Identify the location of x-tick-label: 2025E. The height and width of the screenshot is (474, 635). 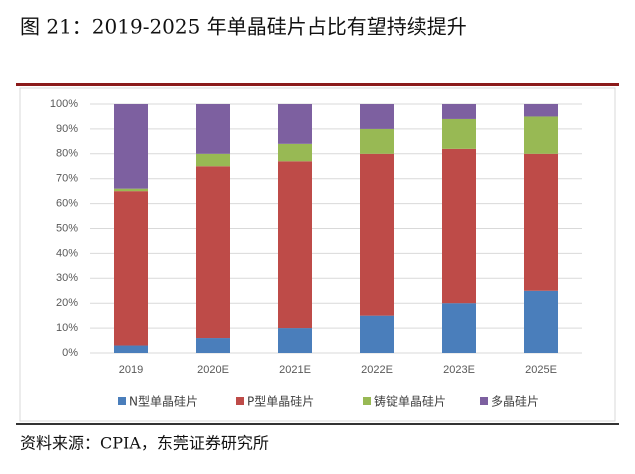
(541, 370).